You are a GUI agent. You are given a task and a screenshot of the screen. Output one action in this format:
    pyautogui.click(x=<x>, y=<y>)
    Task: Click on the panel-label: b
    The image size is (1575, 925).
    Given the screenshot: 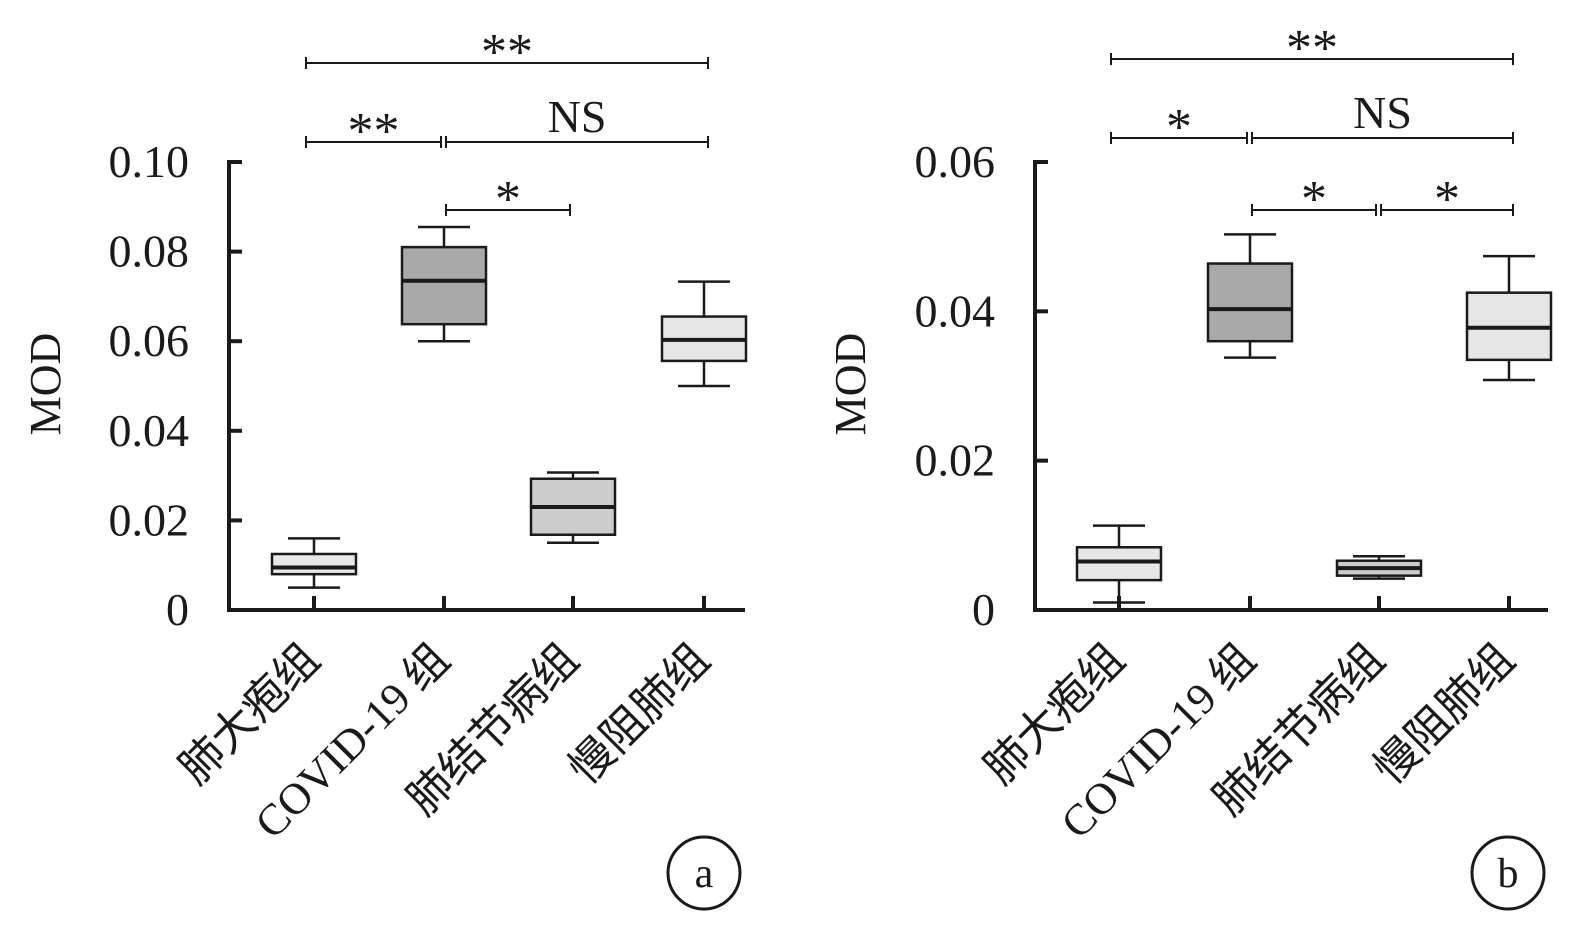 What is the action you would take?
    pyautogui.click(x=1508, y=874)
    